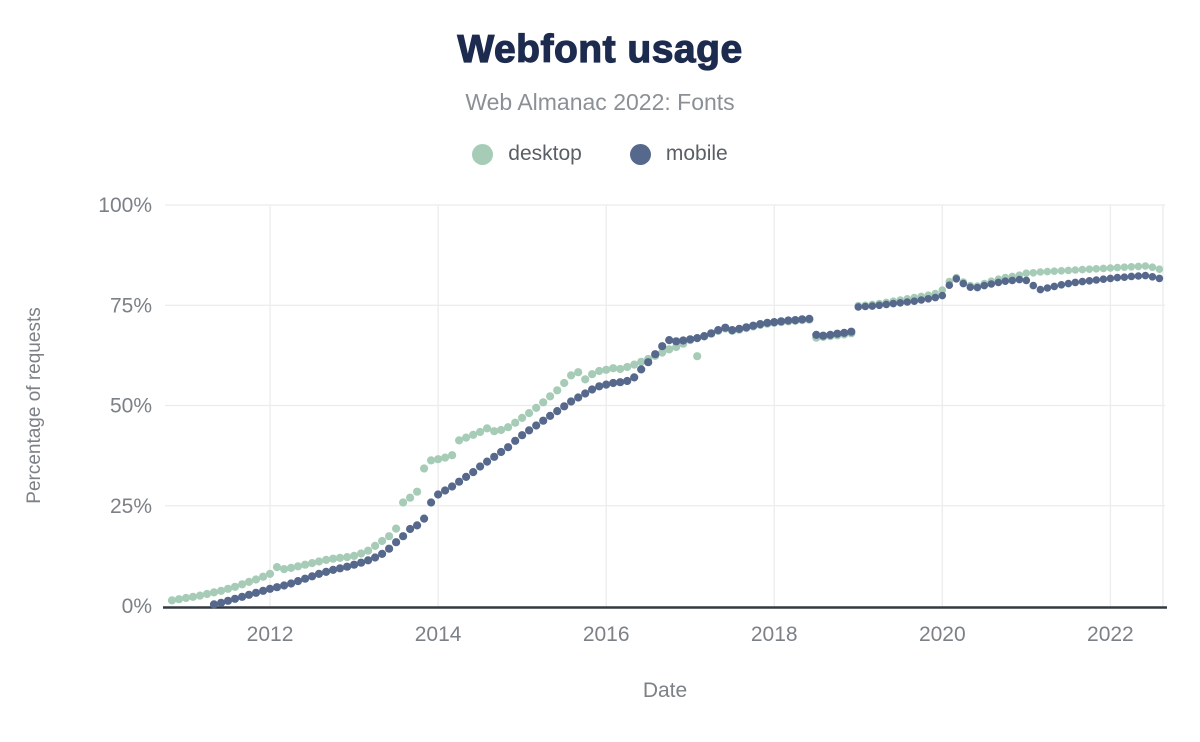 The width and height of the screenshot is (1200, 742). I want to click on x-tick-label: 2020, so click(942, 634).